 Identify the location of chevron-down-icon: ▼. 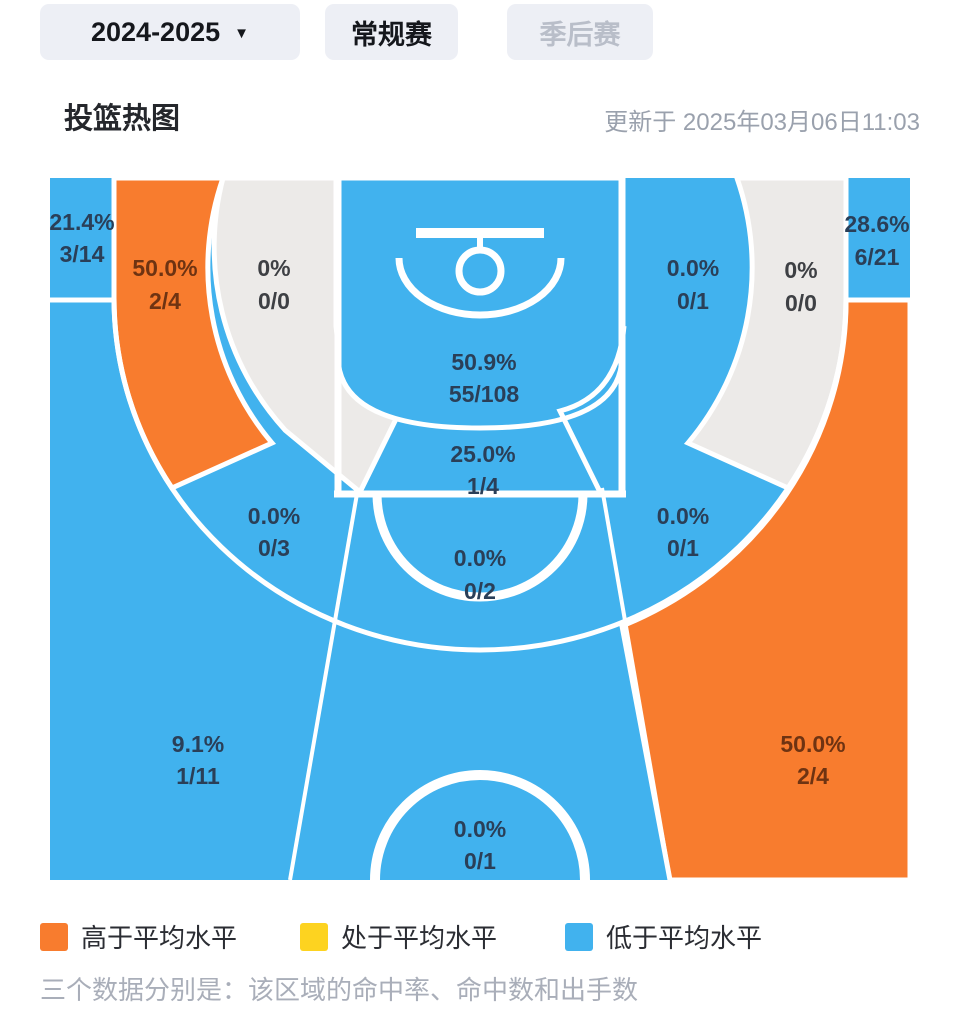
(241, 33).